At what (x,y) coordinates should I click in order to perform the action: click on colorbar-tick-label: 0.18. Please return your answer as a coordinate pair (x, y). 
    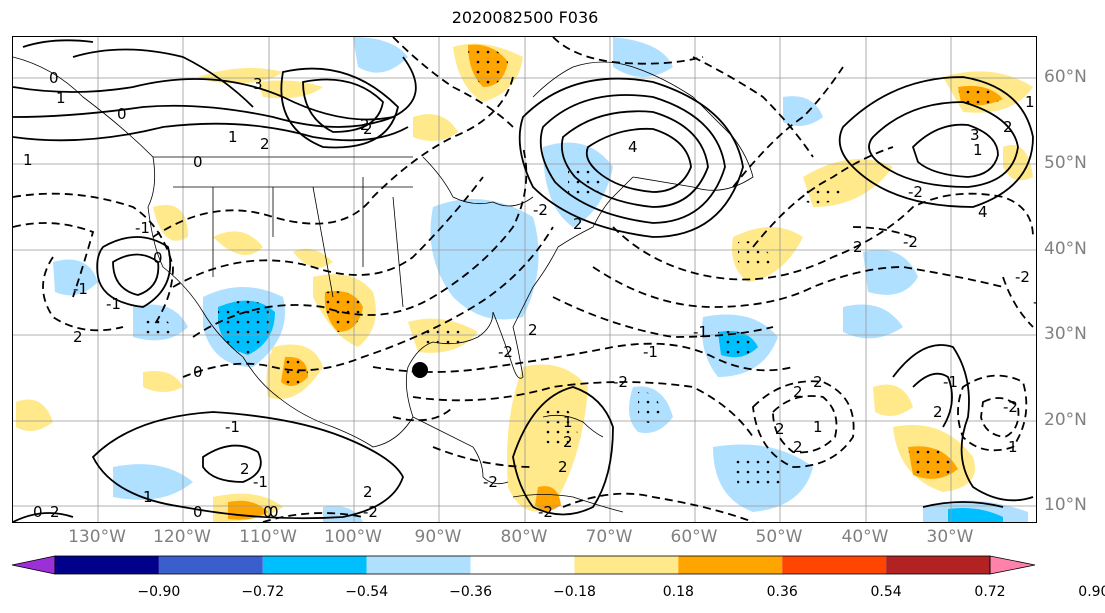
    Looking at the image, I should click on (678, 592).